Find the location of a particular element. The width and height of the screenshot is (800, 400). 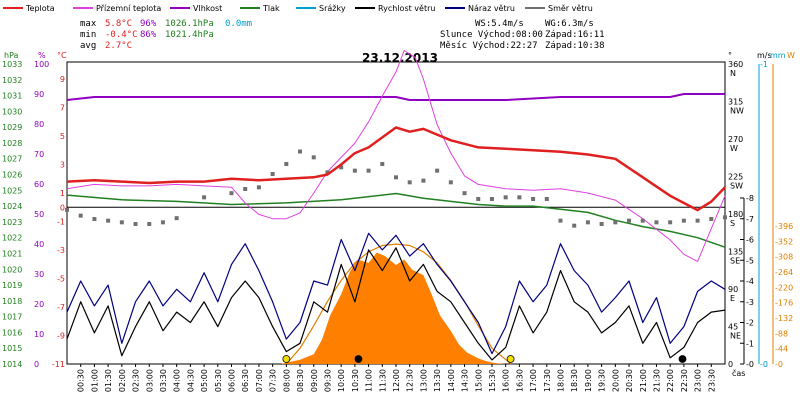

hpa-tick-label: 1028 is located at coordinates (12, 143).